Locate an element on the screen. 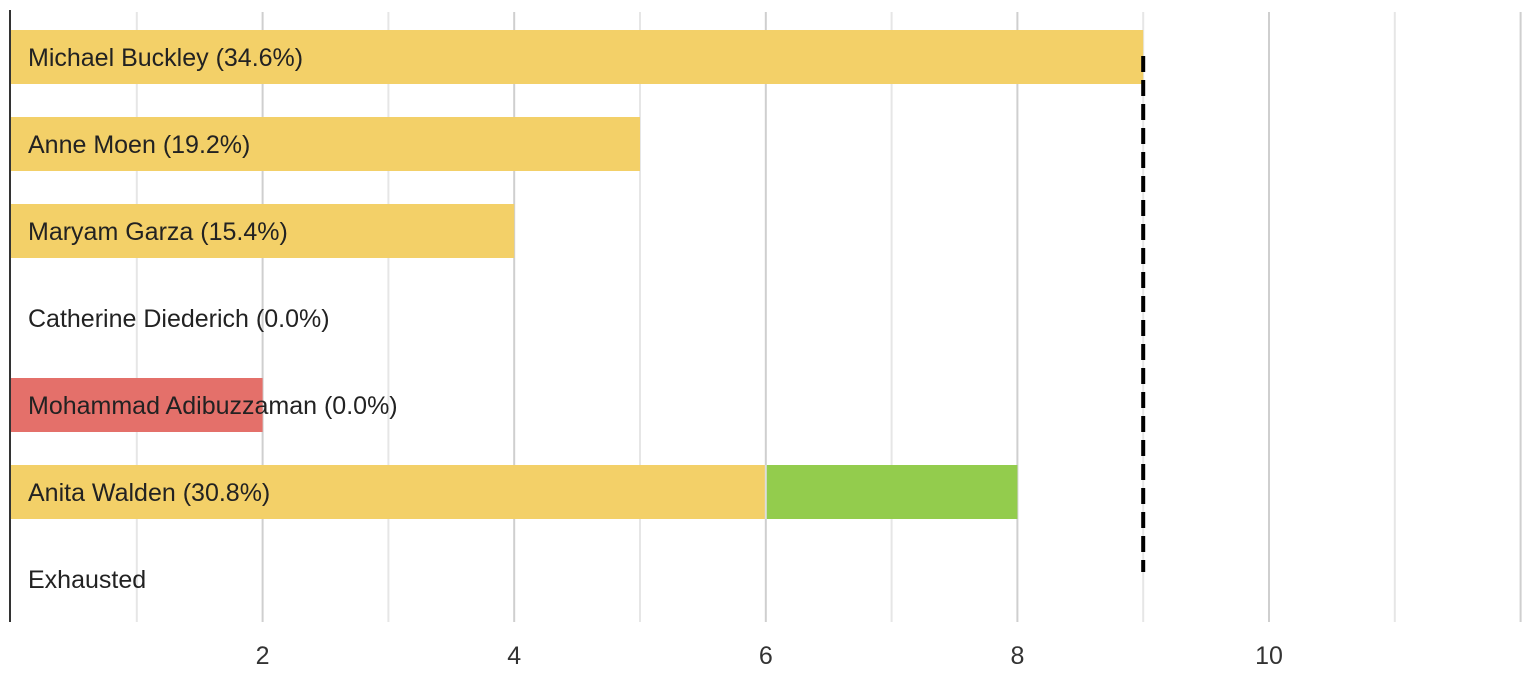  x-tick-label-4: 4 is located at coordinates (514, 656).